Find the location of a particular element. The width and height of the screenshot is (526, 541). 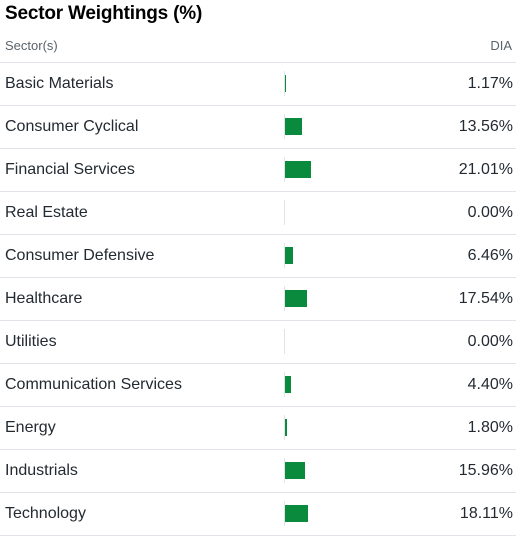

sector-weight: 1.17% is located at coordinates (490, 83).